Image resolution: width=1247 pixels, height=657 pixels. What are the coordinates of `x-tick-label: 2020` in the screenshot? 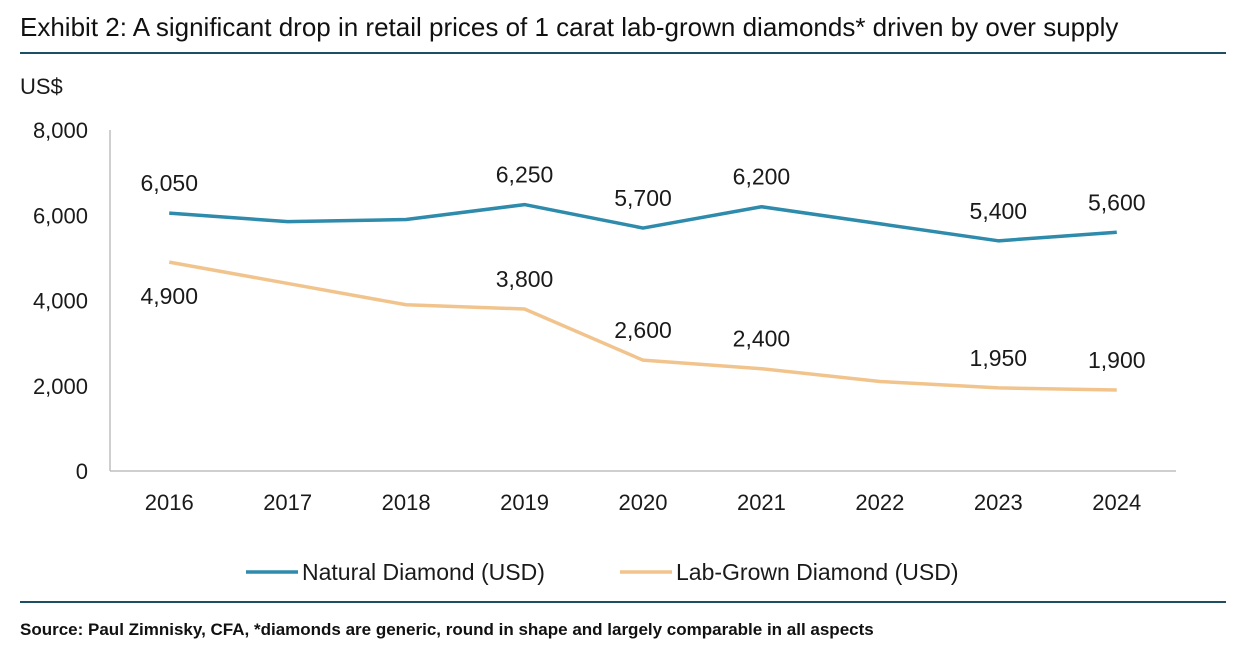 It's located at (643, 502).